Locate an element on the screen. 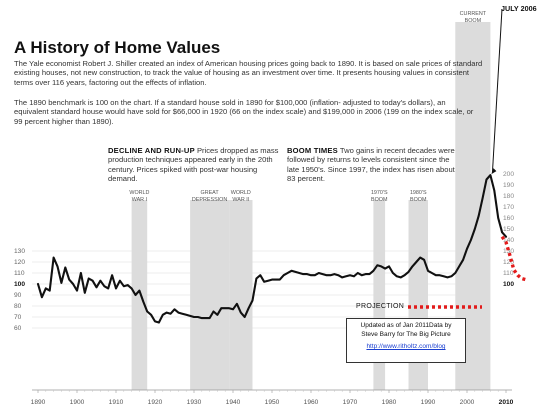  y-tick-label-left: 80 is located at coordinates (18, 306).